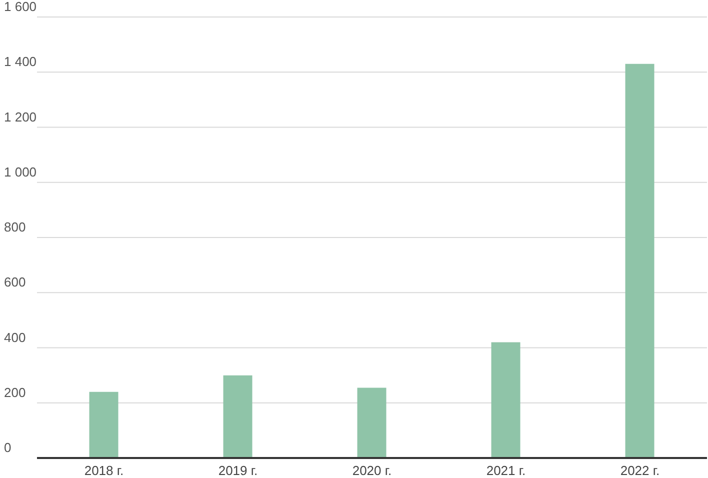 This screenshot has width=708, height=478. What do you see at coordinates (20, 172) in the screenshot?
I see `y-tick-label: 1 000` at bounding box center [20, 172].